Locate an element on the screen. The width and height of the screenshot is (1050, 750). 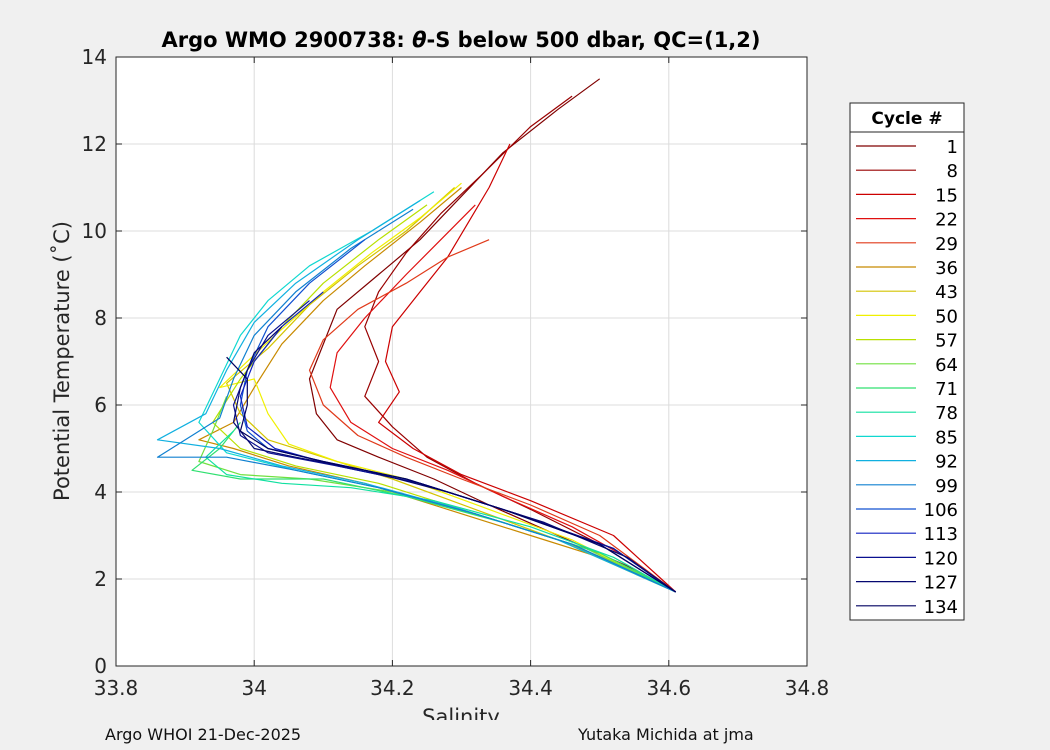
legend-label-cycle-78: 78 is located at coordinates (946, 413).